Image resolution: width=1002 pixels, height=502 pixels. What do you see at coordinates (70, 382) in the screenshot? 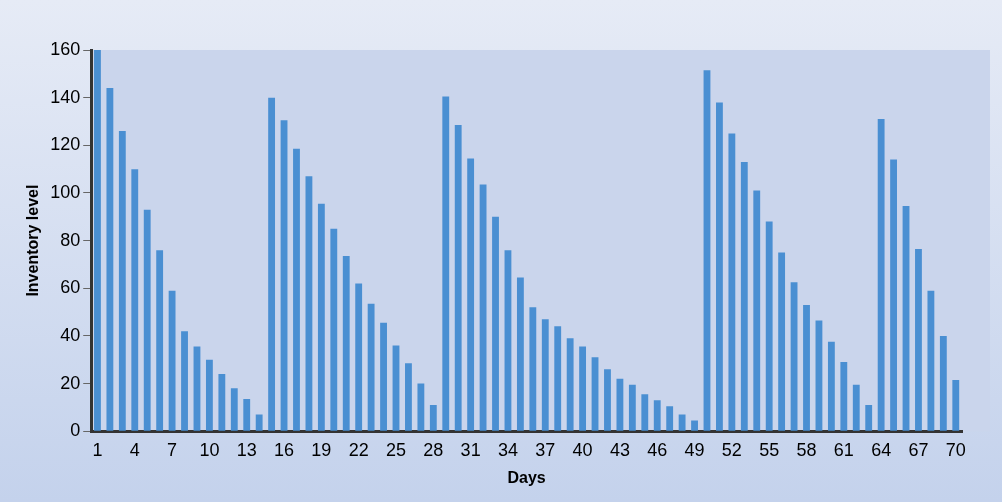
I see `y-tick-label: 20` at bounding box center [70, 382].